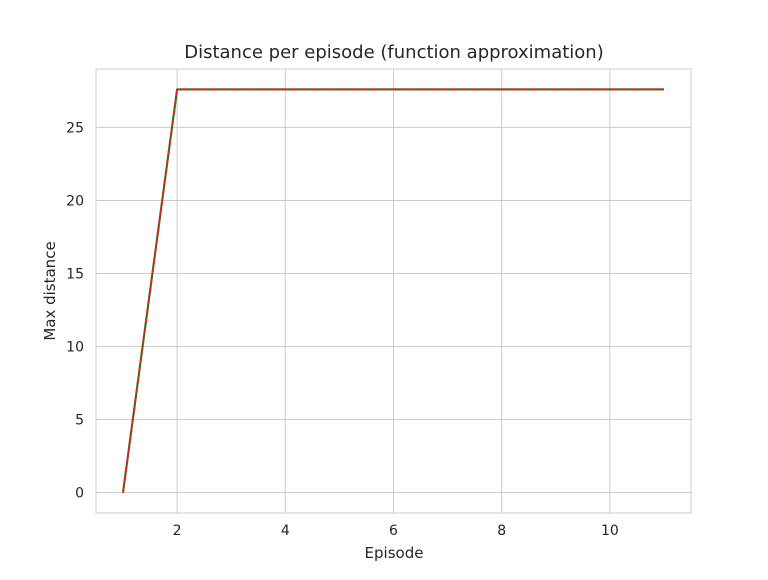 The image size is (768, 580). I want to click on y-axis-label: Max distance, so click(50, 290).